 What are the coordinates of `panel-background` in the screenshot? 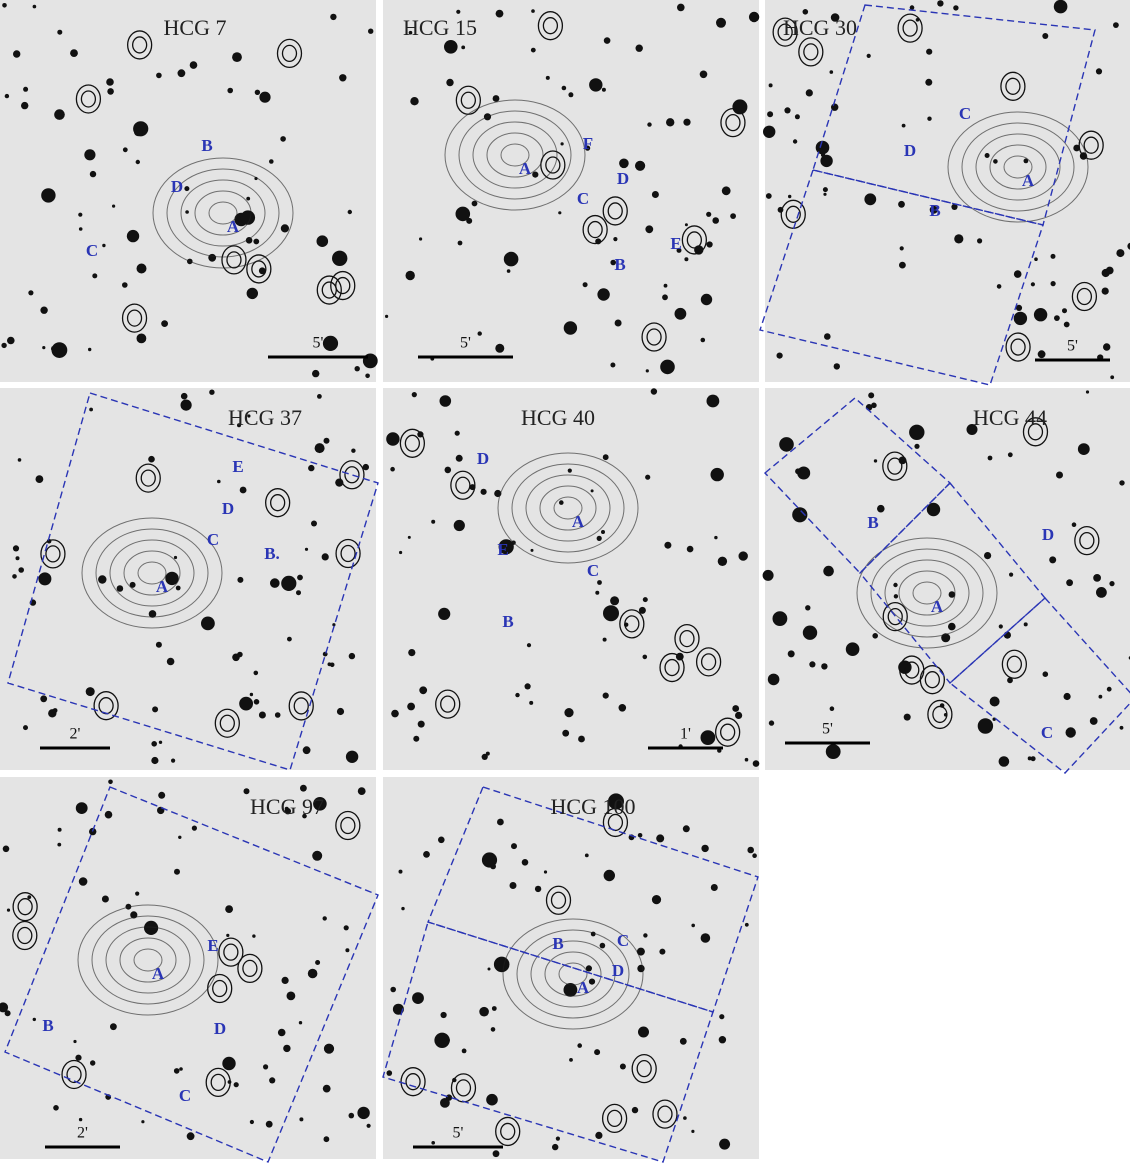 It's located at (188, 191).